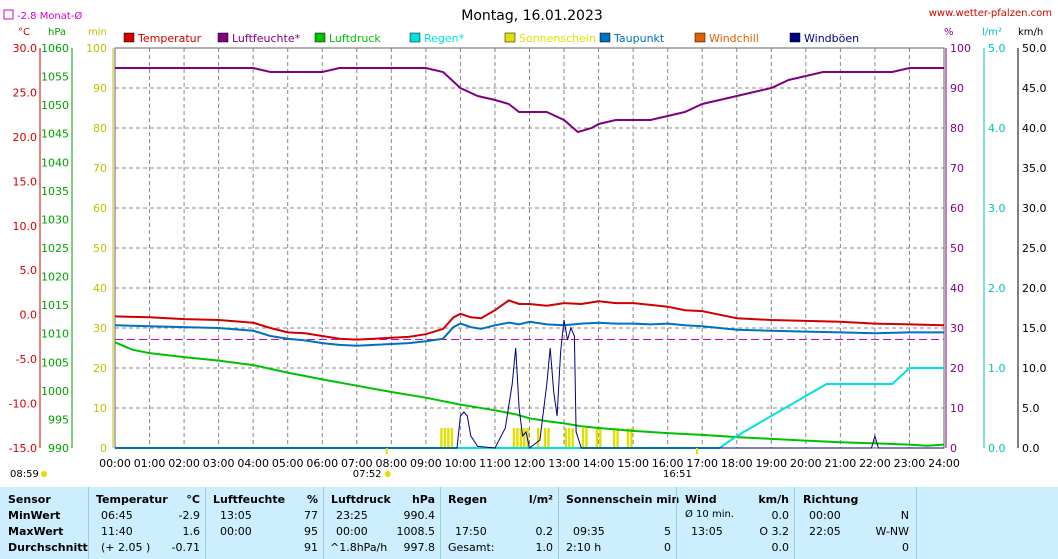 Image resolution: width=1058 pixels, height=559 pixels. I want to click on regen-header: Regen, so click(468, 499).